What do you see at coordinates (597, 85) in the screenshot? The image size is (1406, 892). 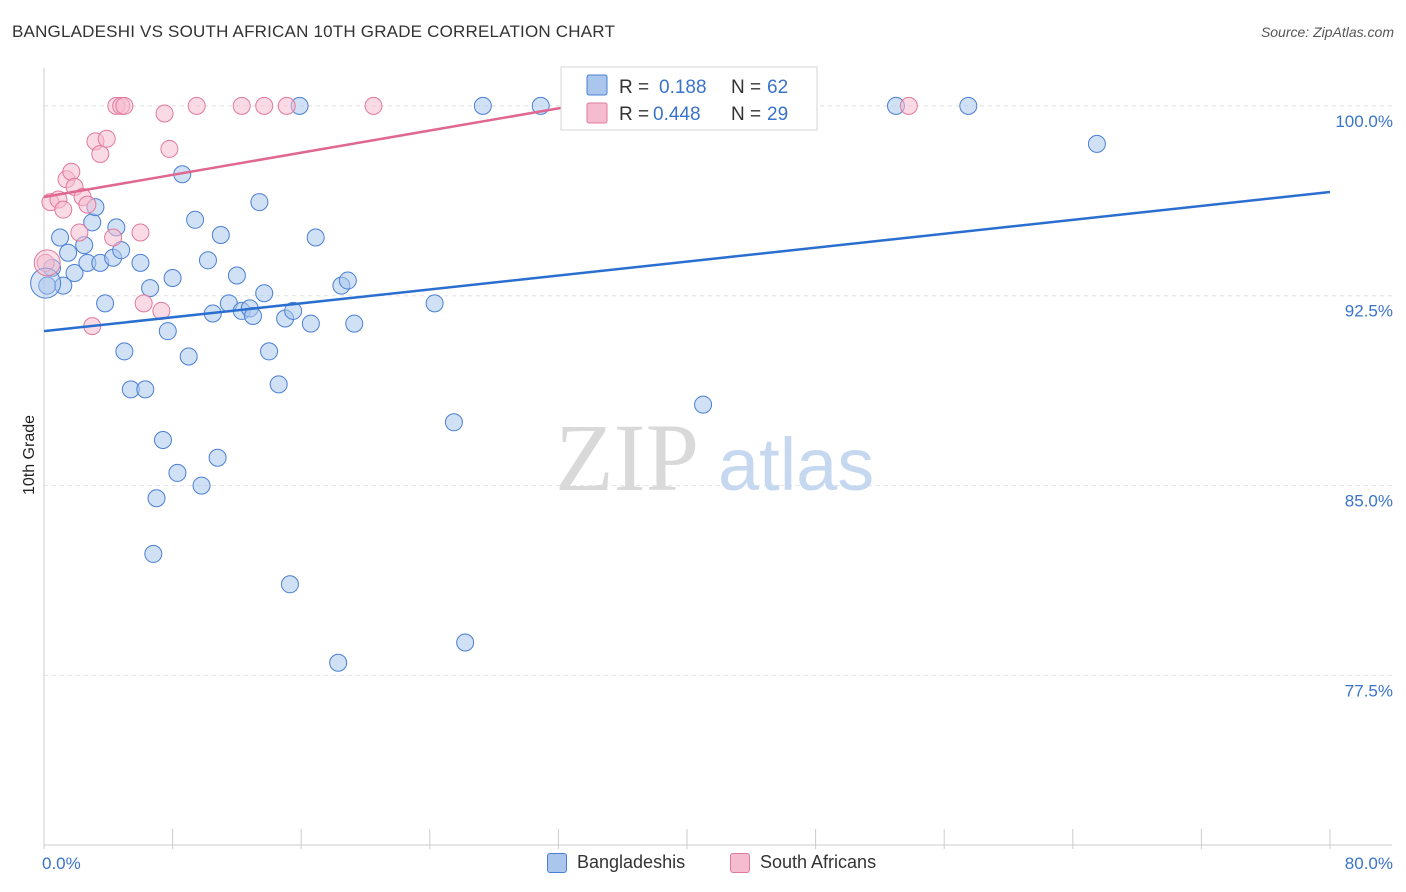 I see `legend-swatch-blue` at bounding box center [597, 85].